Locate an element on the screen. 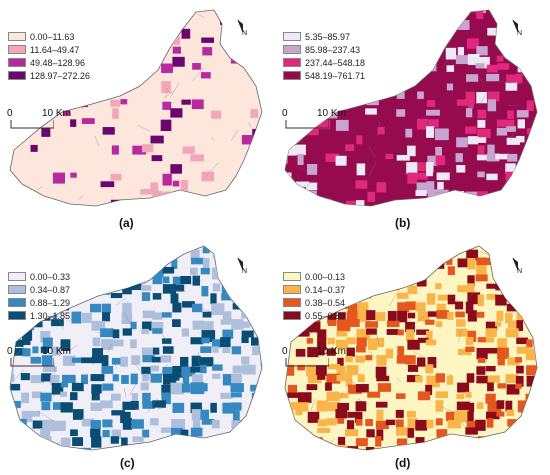  legend-label: 0.14–0.37 is located at coordinates (325, 289).